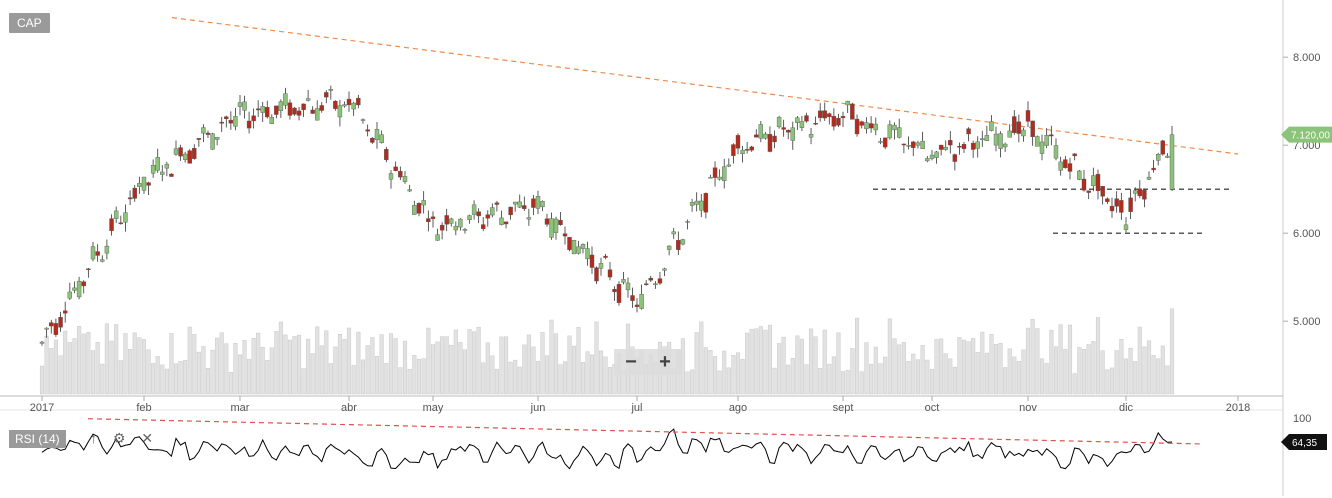 Image resolution: width=1332 pixels, height=498 pixels. What do you see at coordinates (37, 439) in the screenshot?
I see `rsi-indicator-label: RSI (14)` at bounding box center [37, 439].